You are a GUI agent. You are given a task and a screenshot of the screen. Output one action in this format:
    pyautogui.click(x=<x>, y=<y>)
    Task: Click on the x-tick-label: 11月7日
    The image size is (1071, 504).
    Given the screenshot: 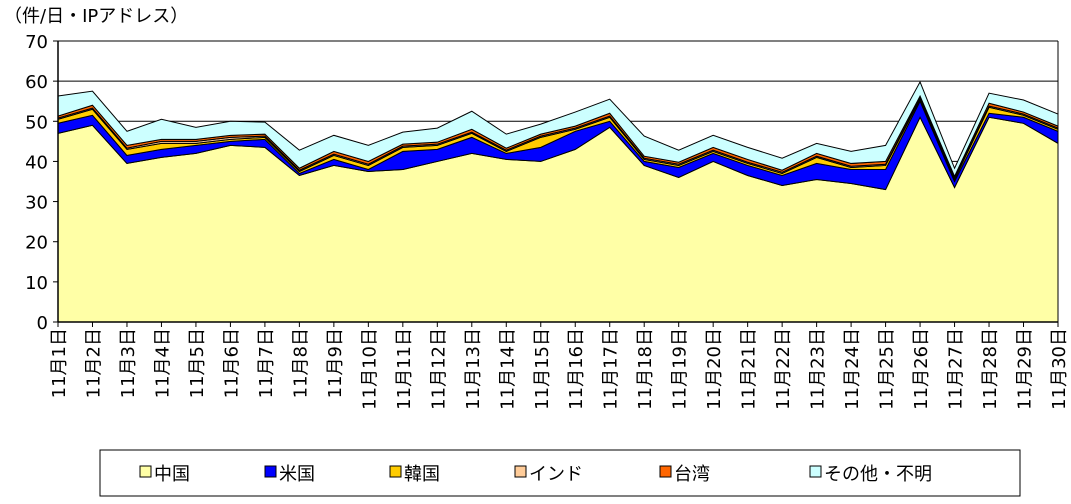 What is the action you would take?
    pyautogui.click(x=266, y=363)
    